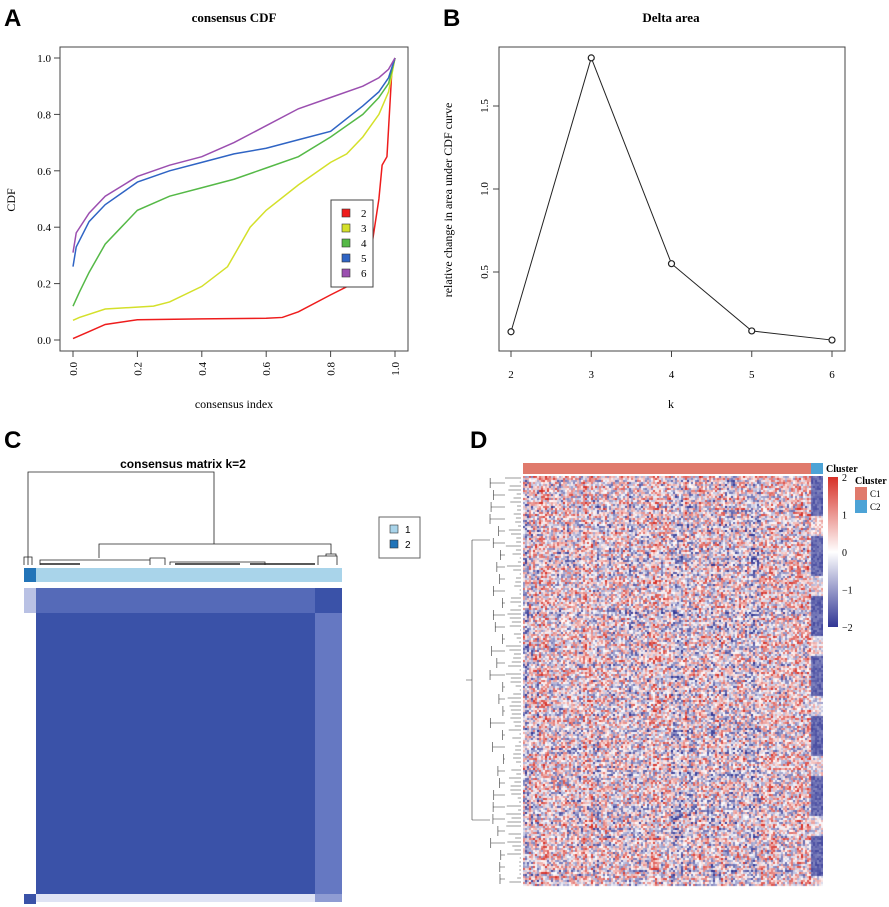 The width and height of the screenshot is (889, 907). Describe the element at coordinates (138, 369) in the screenshot. I see `cdf-xtick-label: 0.2` at that location.